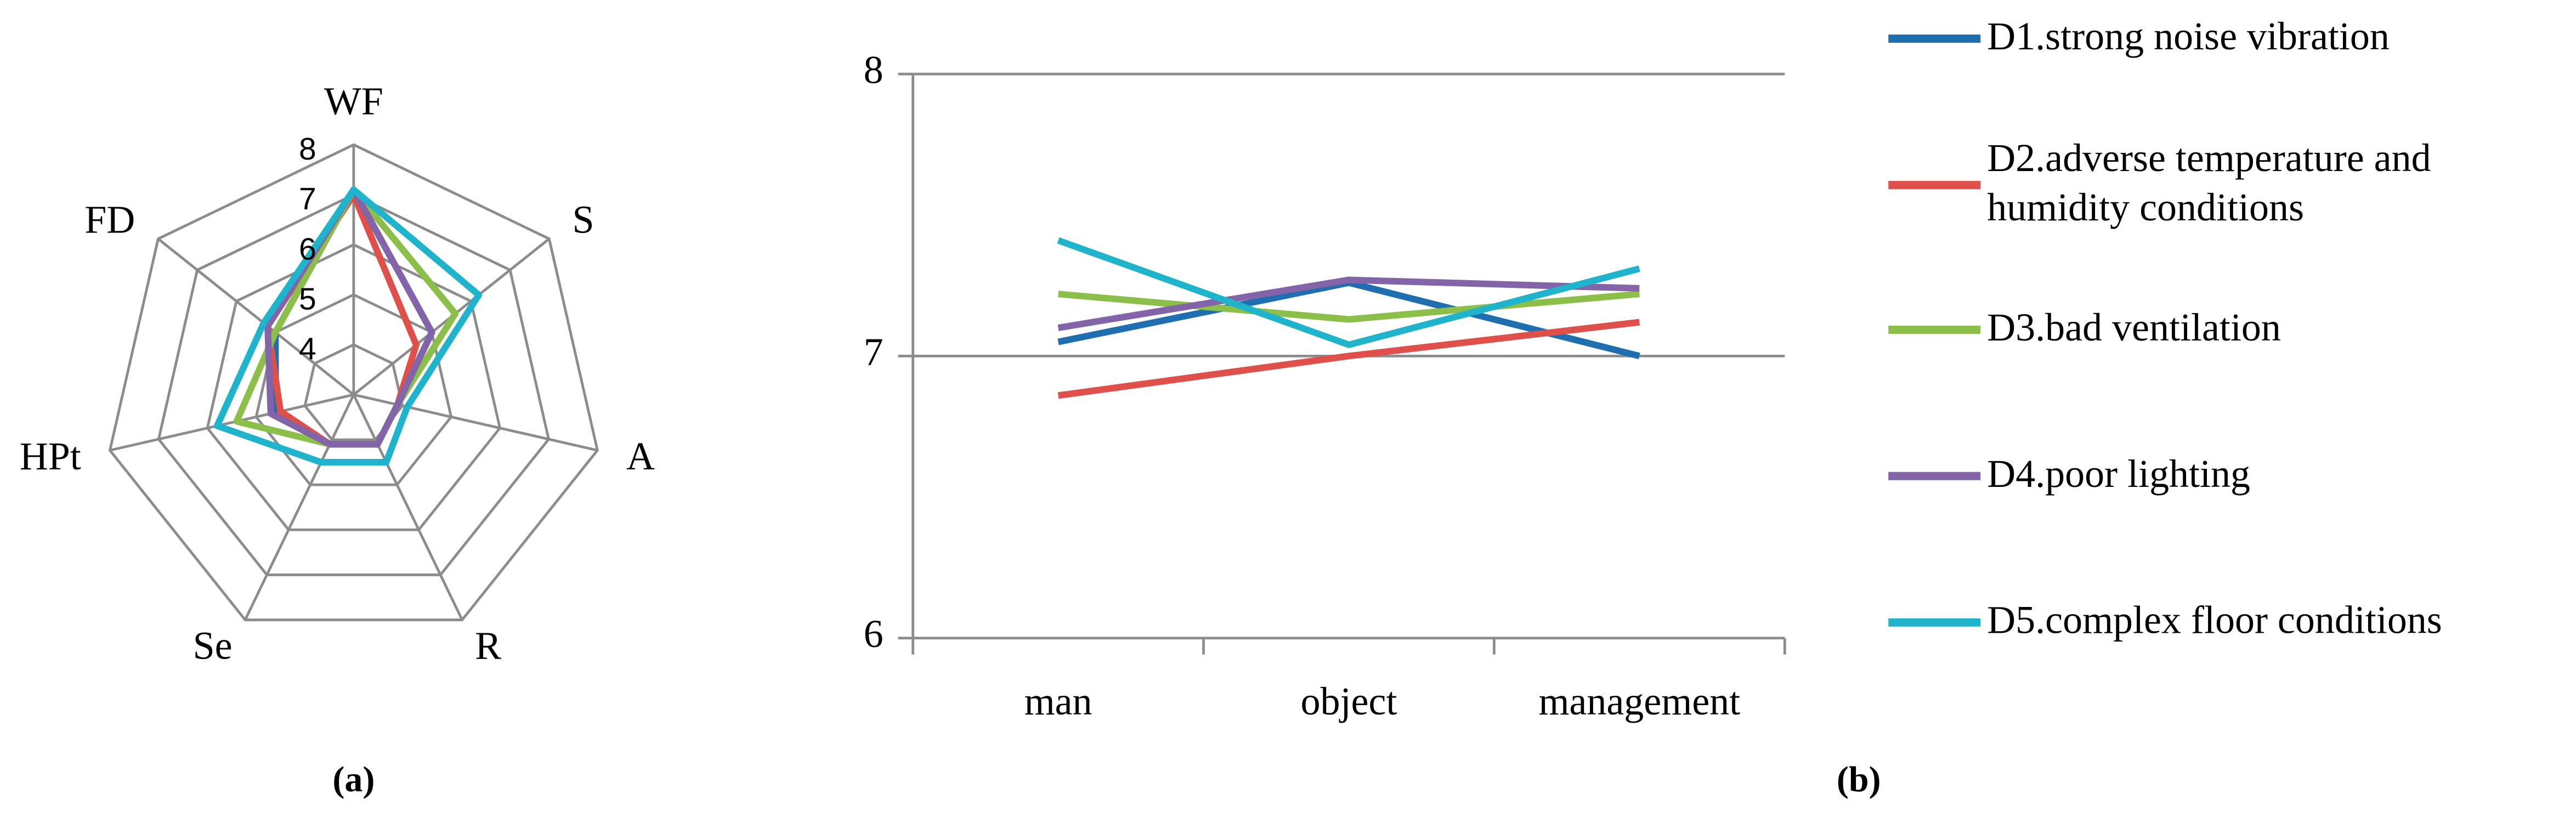 The image size is (2576, 823). Describe the element at coordinates (641, 456) in the screenshot. I see `axis-label: A` at that location.